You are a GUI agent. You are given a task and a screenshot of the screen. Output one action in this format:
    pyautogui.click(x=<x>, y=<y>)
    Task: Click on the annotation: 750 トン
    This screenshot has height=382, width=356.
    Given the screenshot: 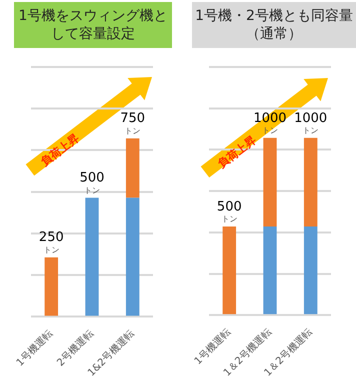 What is the action you would take?
    pyautogui.click(x=133, y=123)
    